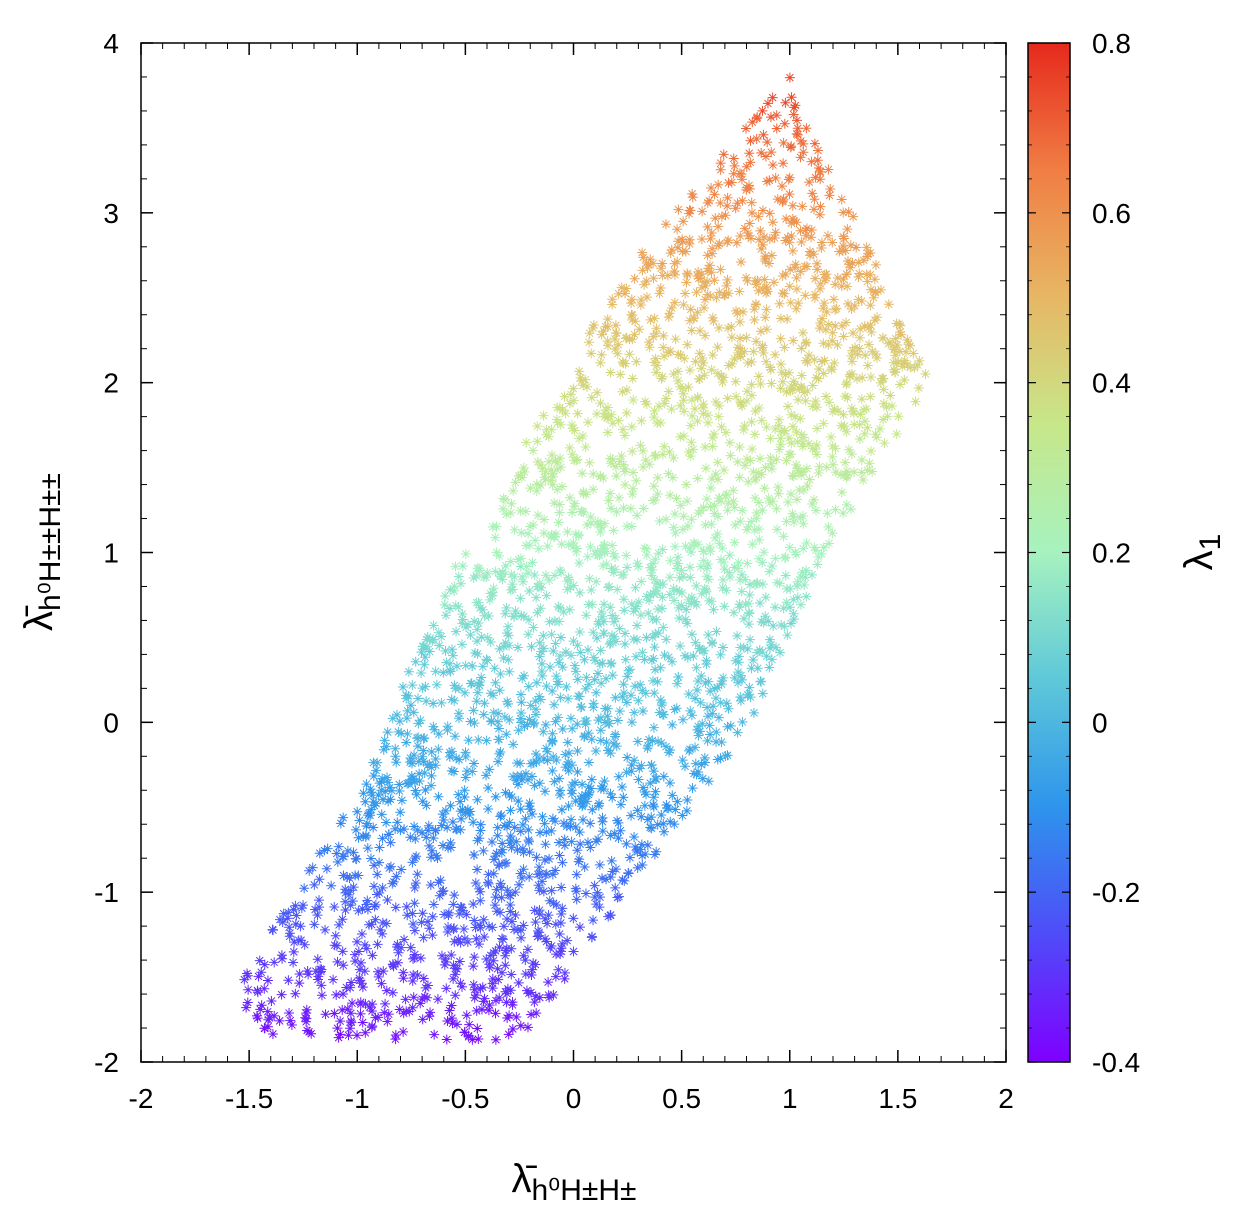 This screenshot has height=1222, width=1250. What do you see at coordinates (1084, 553) in the screenshot?
I see `colorbar-axis: -0.4 -0.2 0 0.2 0.4 0.6 0.8` at bounding box center [1084, 553].